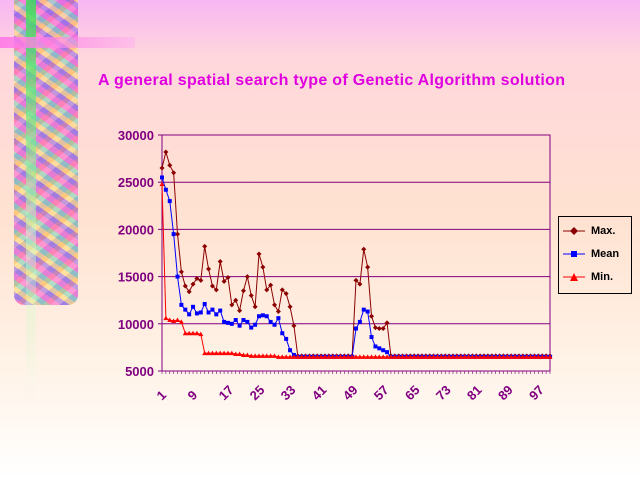  What do you see at coordinates (67, 42) in the screenshot?
I see `decorative-horizontal-bar` at bounding box center [67, 42].